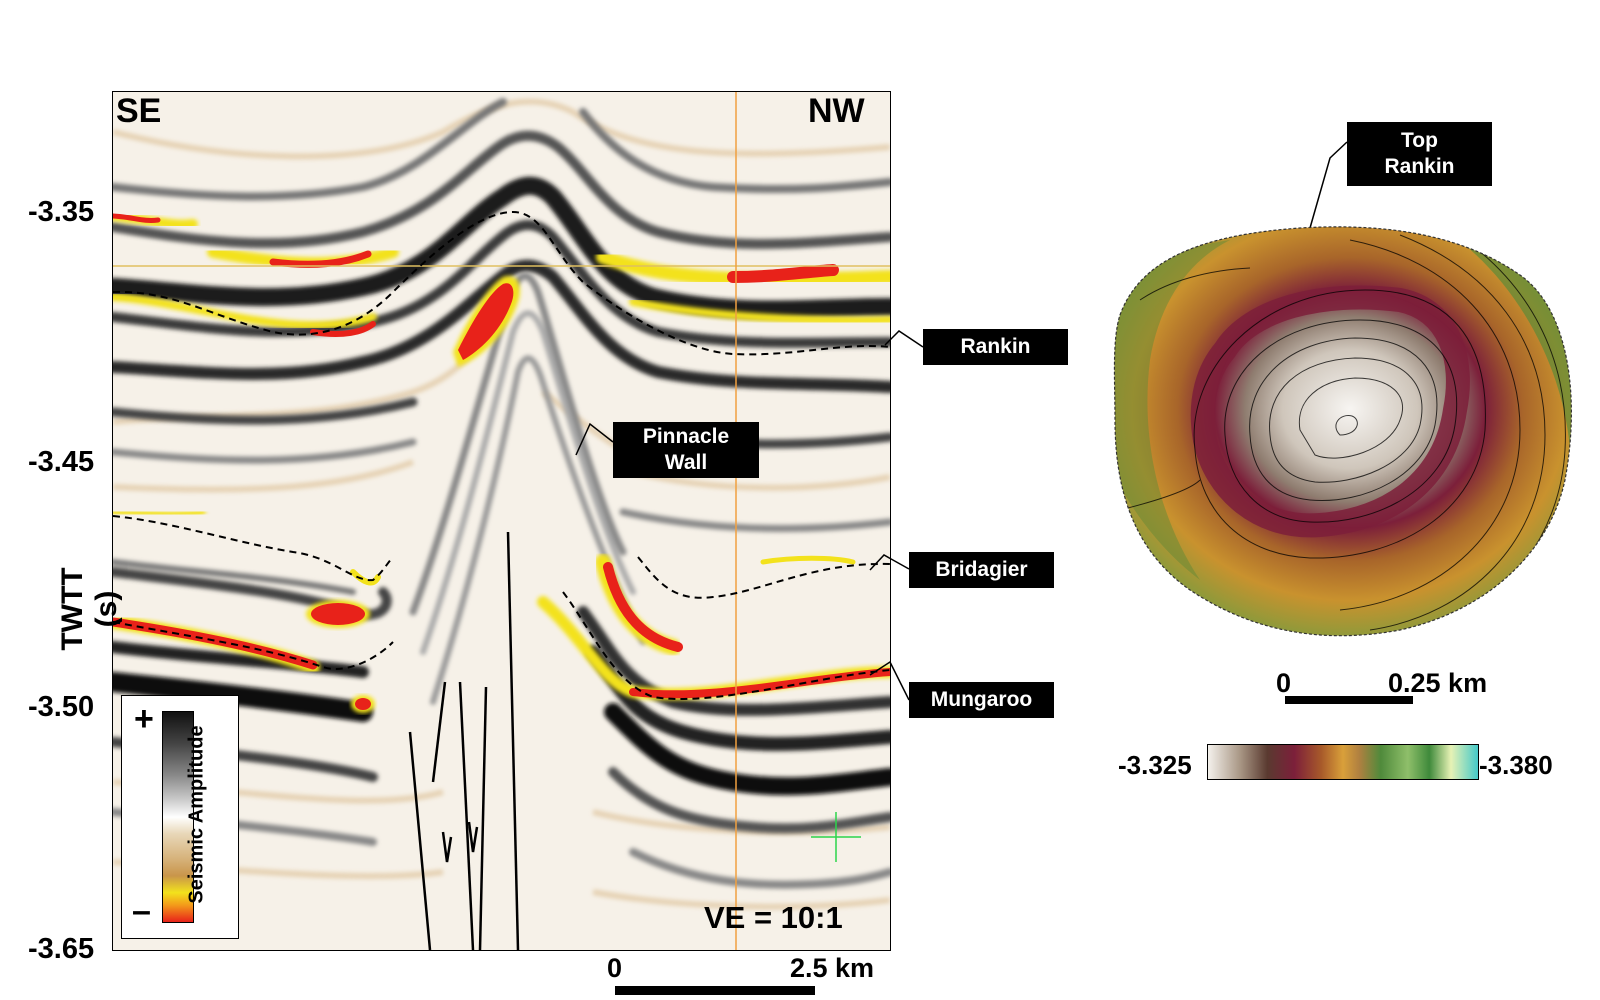 The width and height of the screenshot is (1600, 1000). I want to click on map-scale-start-label: 0, so click(1284, 683).